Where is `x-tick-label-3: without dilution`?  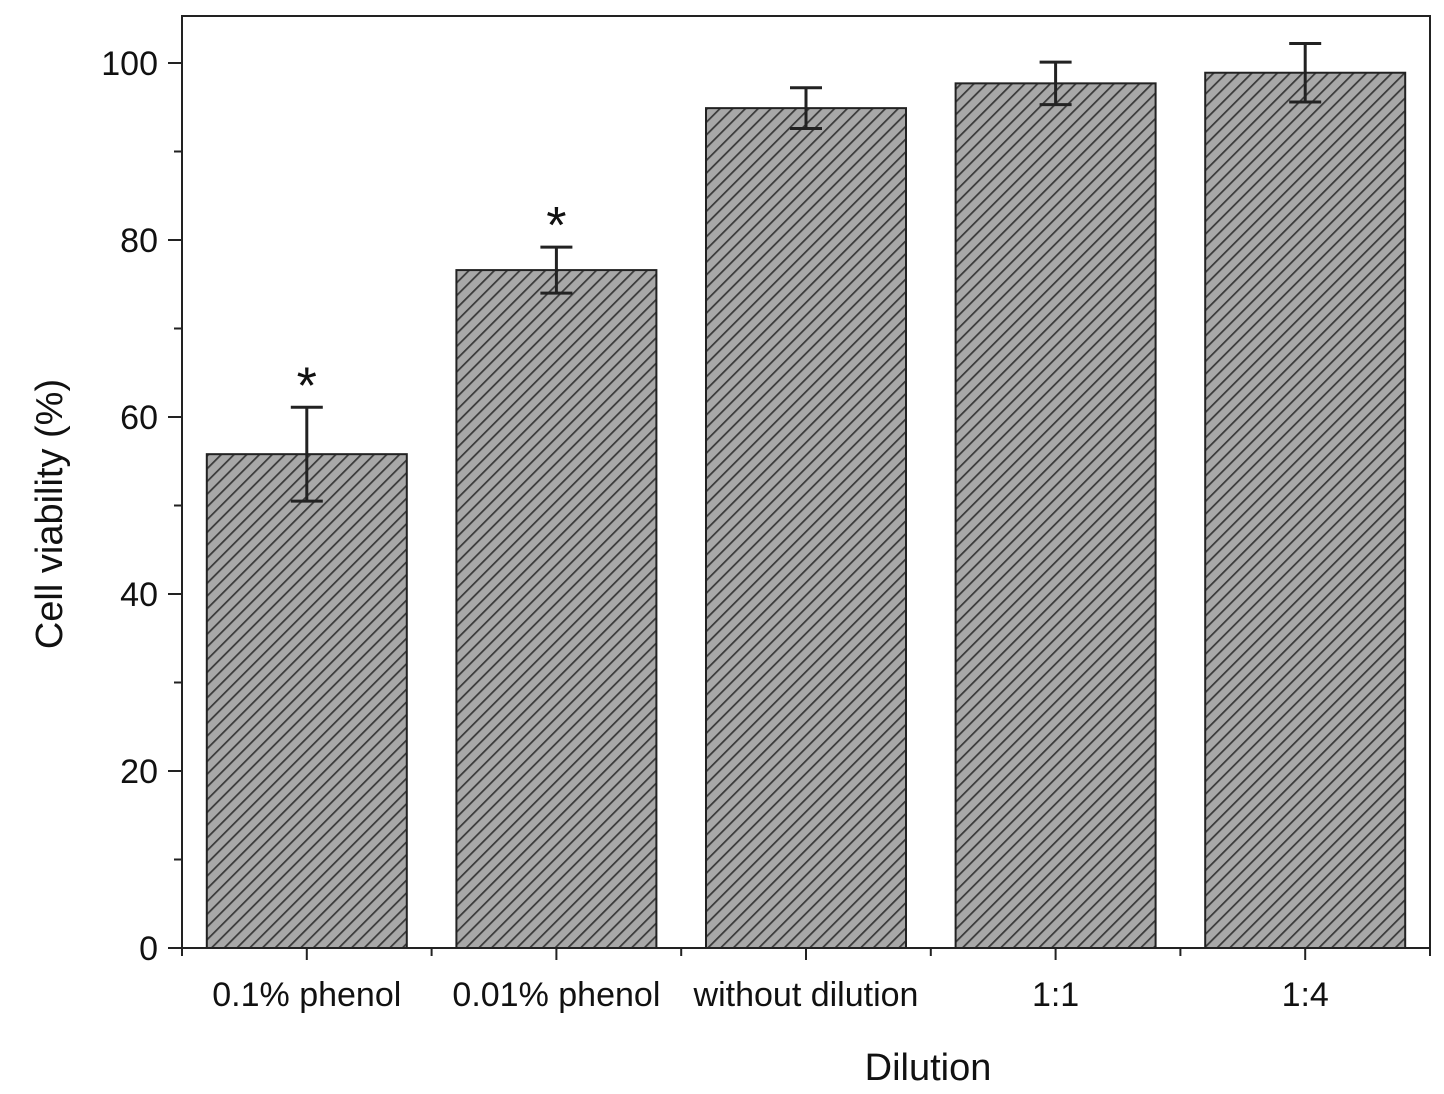
x-tick-label-3: without dilution is located at coordinates (806, 995).